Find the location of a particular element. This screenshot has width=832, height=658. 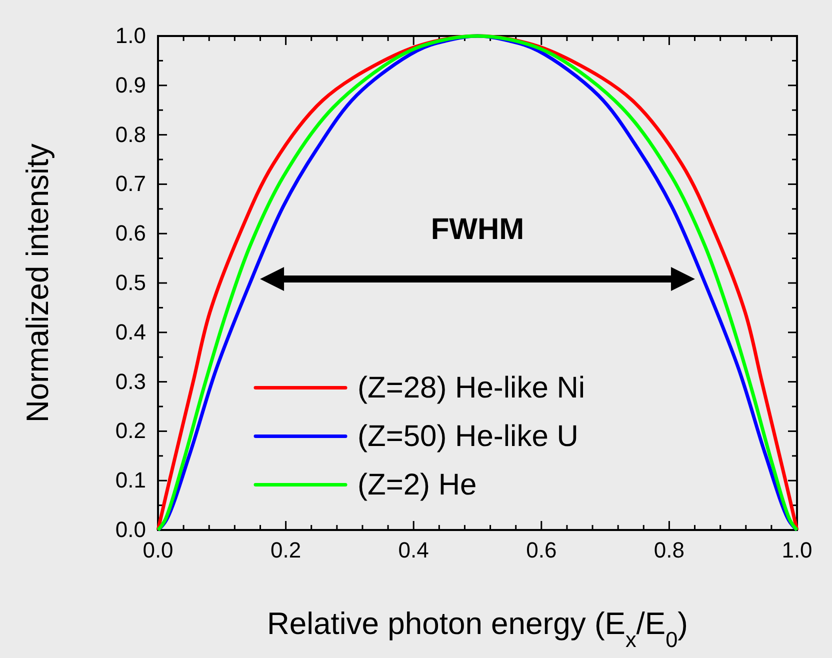

y-tick-label: 0.6 is located at coordinates (130, 233).